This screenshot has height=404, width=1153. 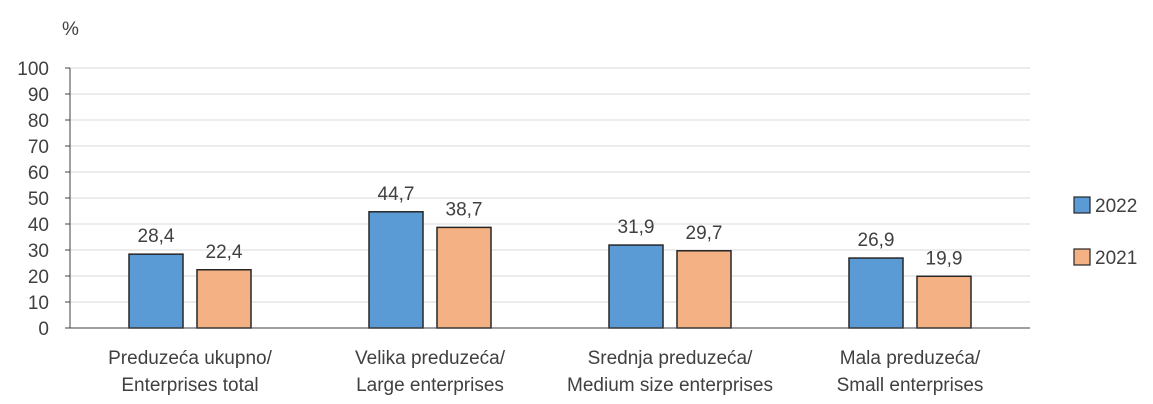 What do you see at coordinates (189, 385) in the screenshot?
I see `category-label: Enterprises total` at bounding box center [189, 385].